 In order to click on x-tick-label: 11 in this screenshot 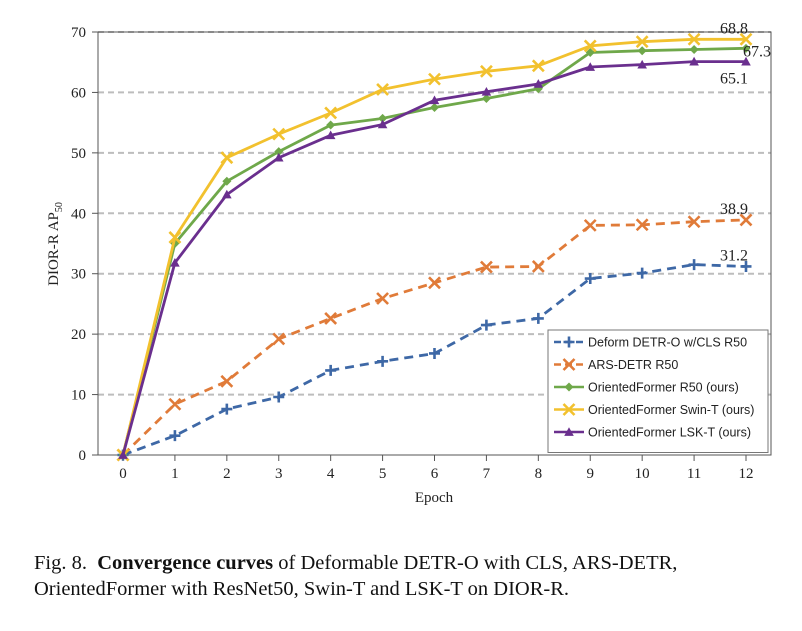, I will do `click(694, 474)`.